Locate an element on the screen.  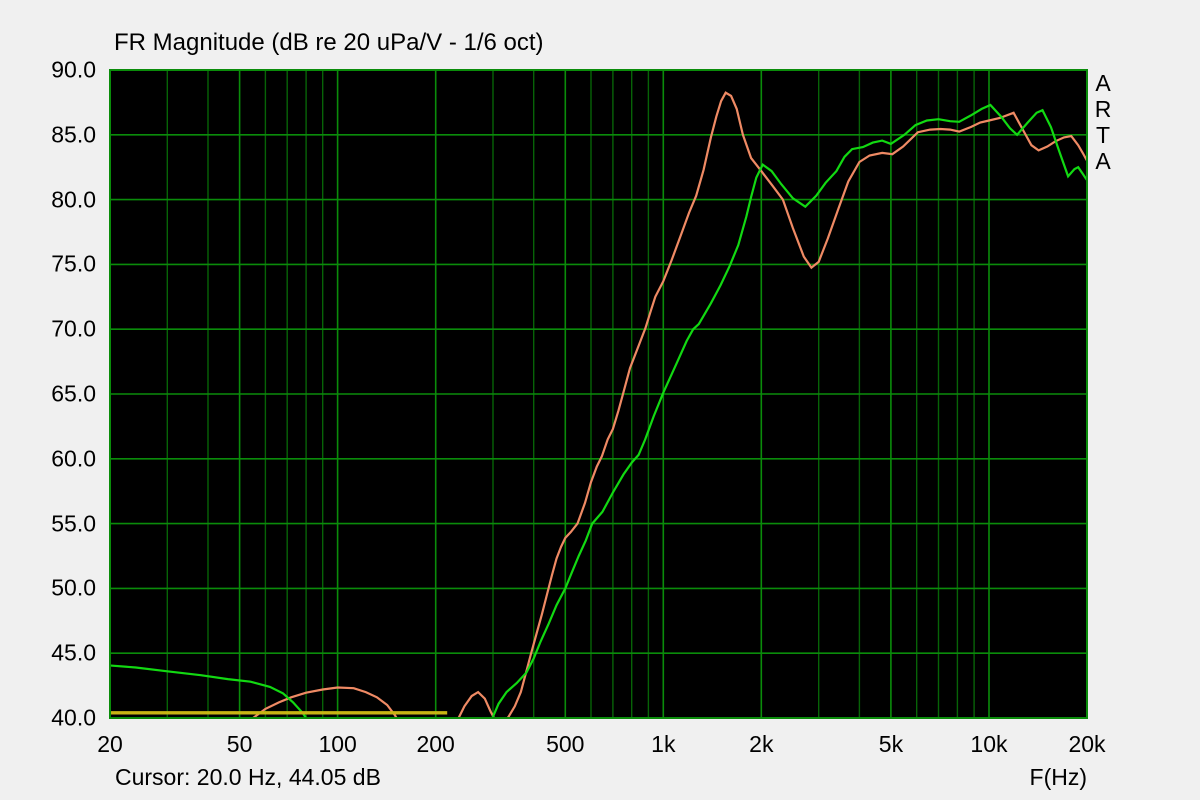
arta-letter: T is located at coordinates (1103, 135).